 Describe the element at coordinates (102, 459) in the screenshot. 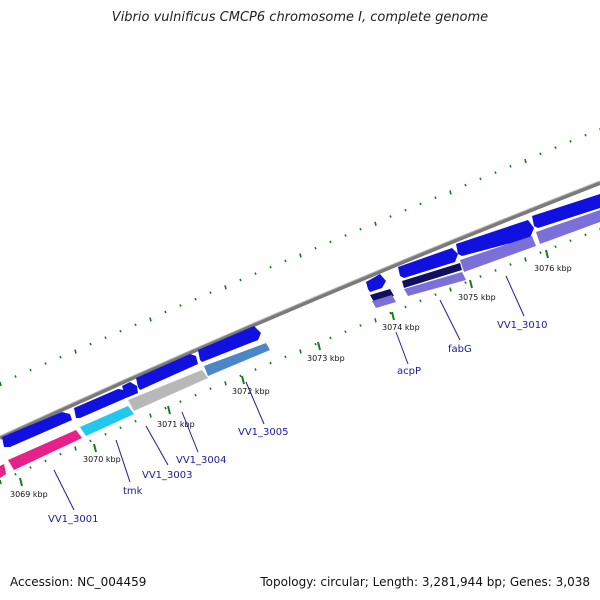

I see `tick-label: 3070 kbp` at that location.